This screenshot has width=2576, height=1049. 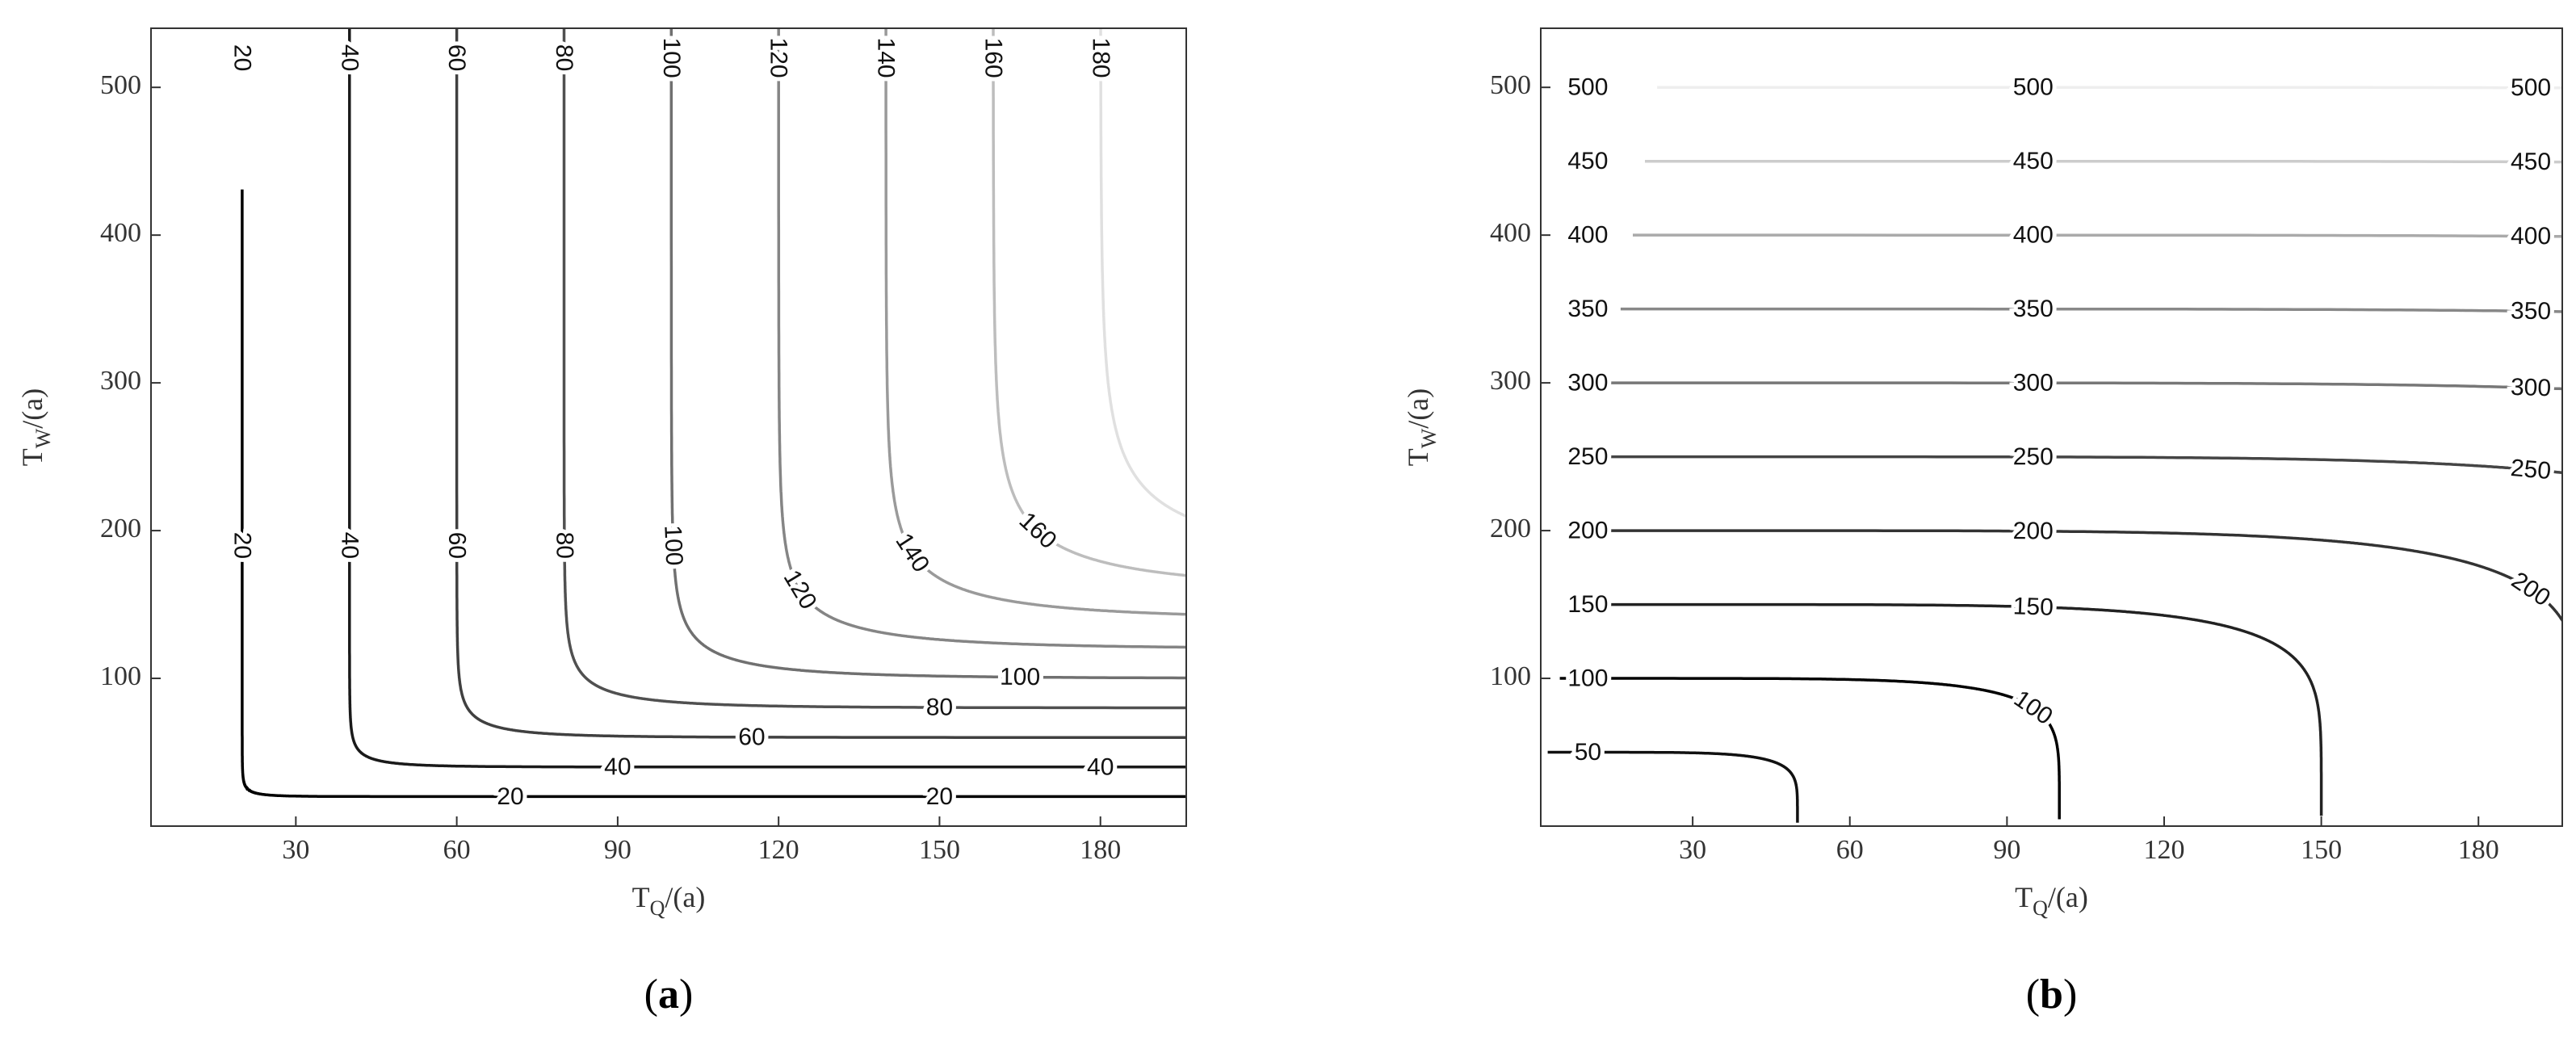 I want to click on caption: (b), so click(x=2052, y=995).